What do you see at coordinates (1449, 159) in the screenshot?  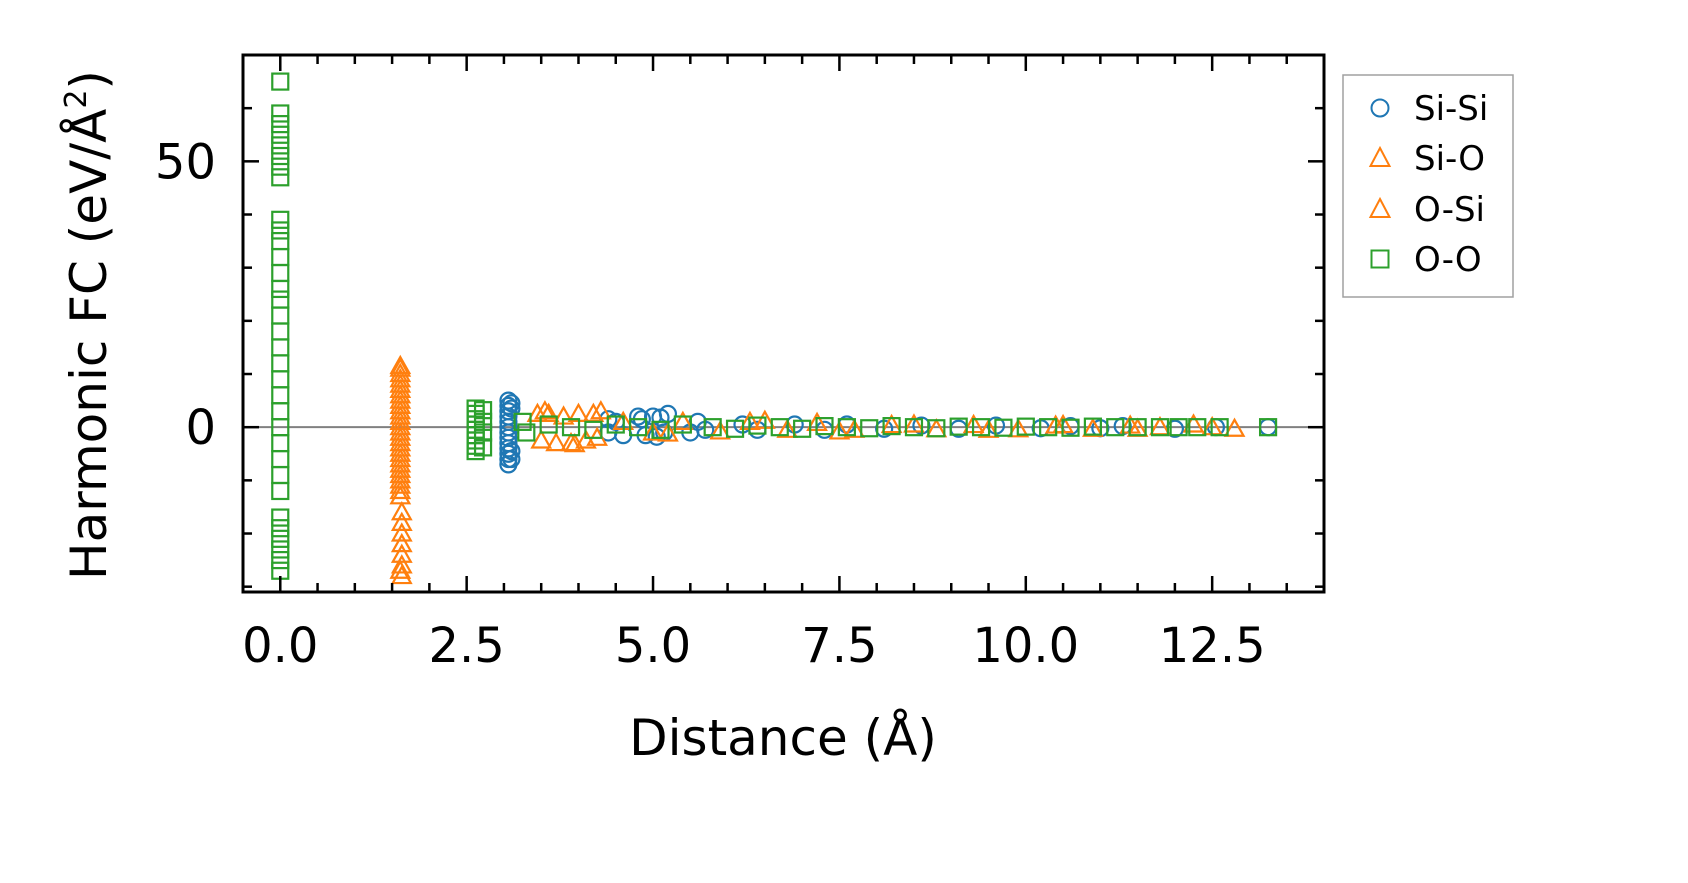 I see `legend-label-si-o: Si-O` at bounding box center [1449, 159].